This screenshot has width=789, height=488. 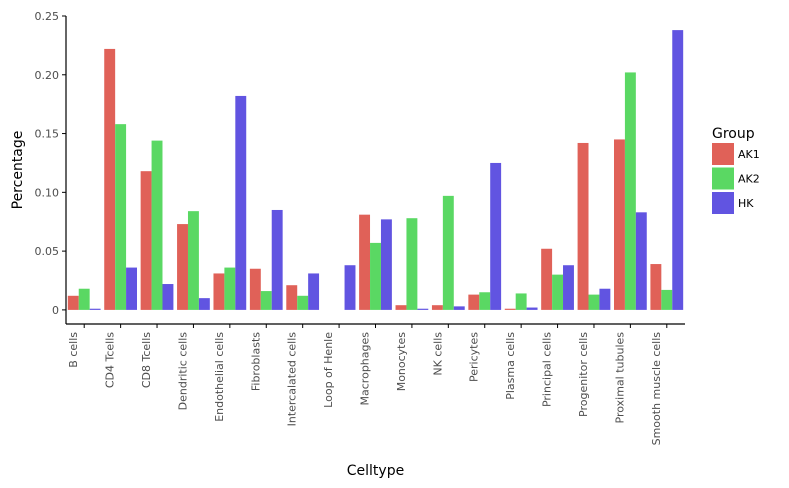 What do you see at coordinates (568, 287) in the screenshot?
I see `bar-hk-principal-cells` at bounding box center [568, 287].